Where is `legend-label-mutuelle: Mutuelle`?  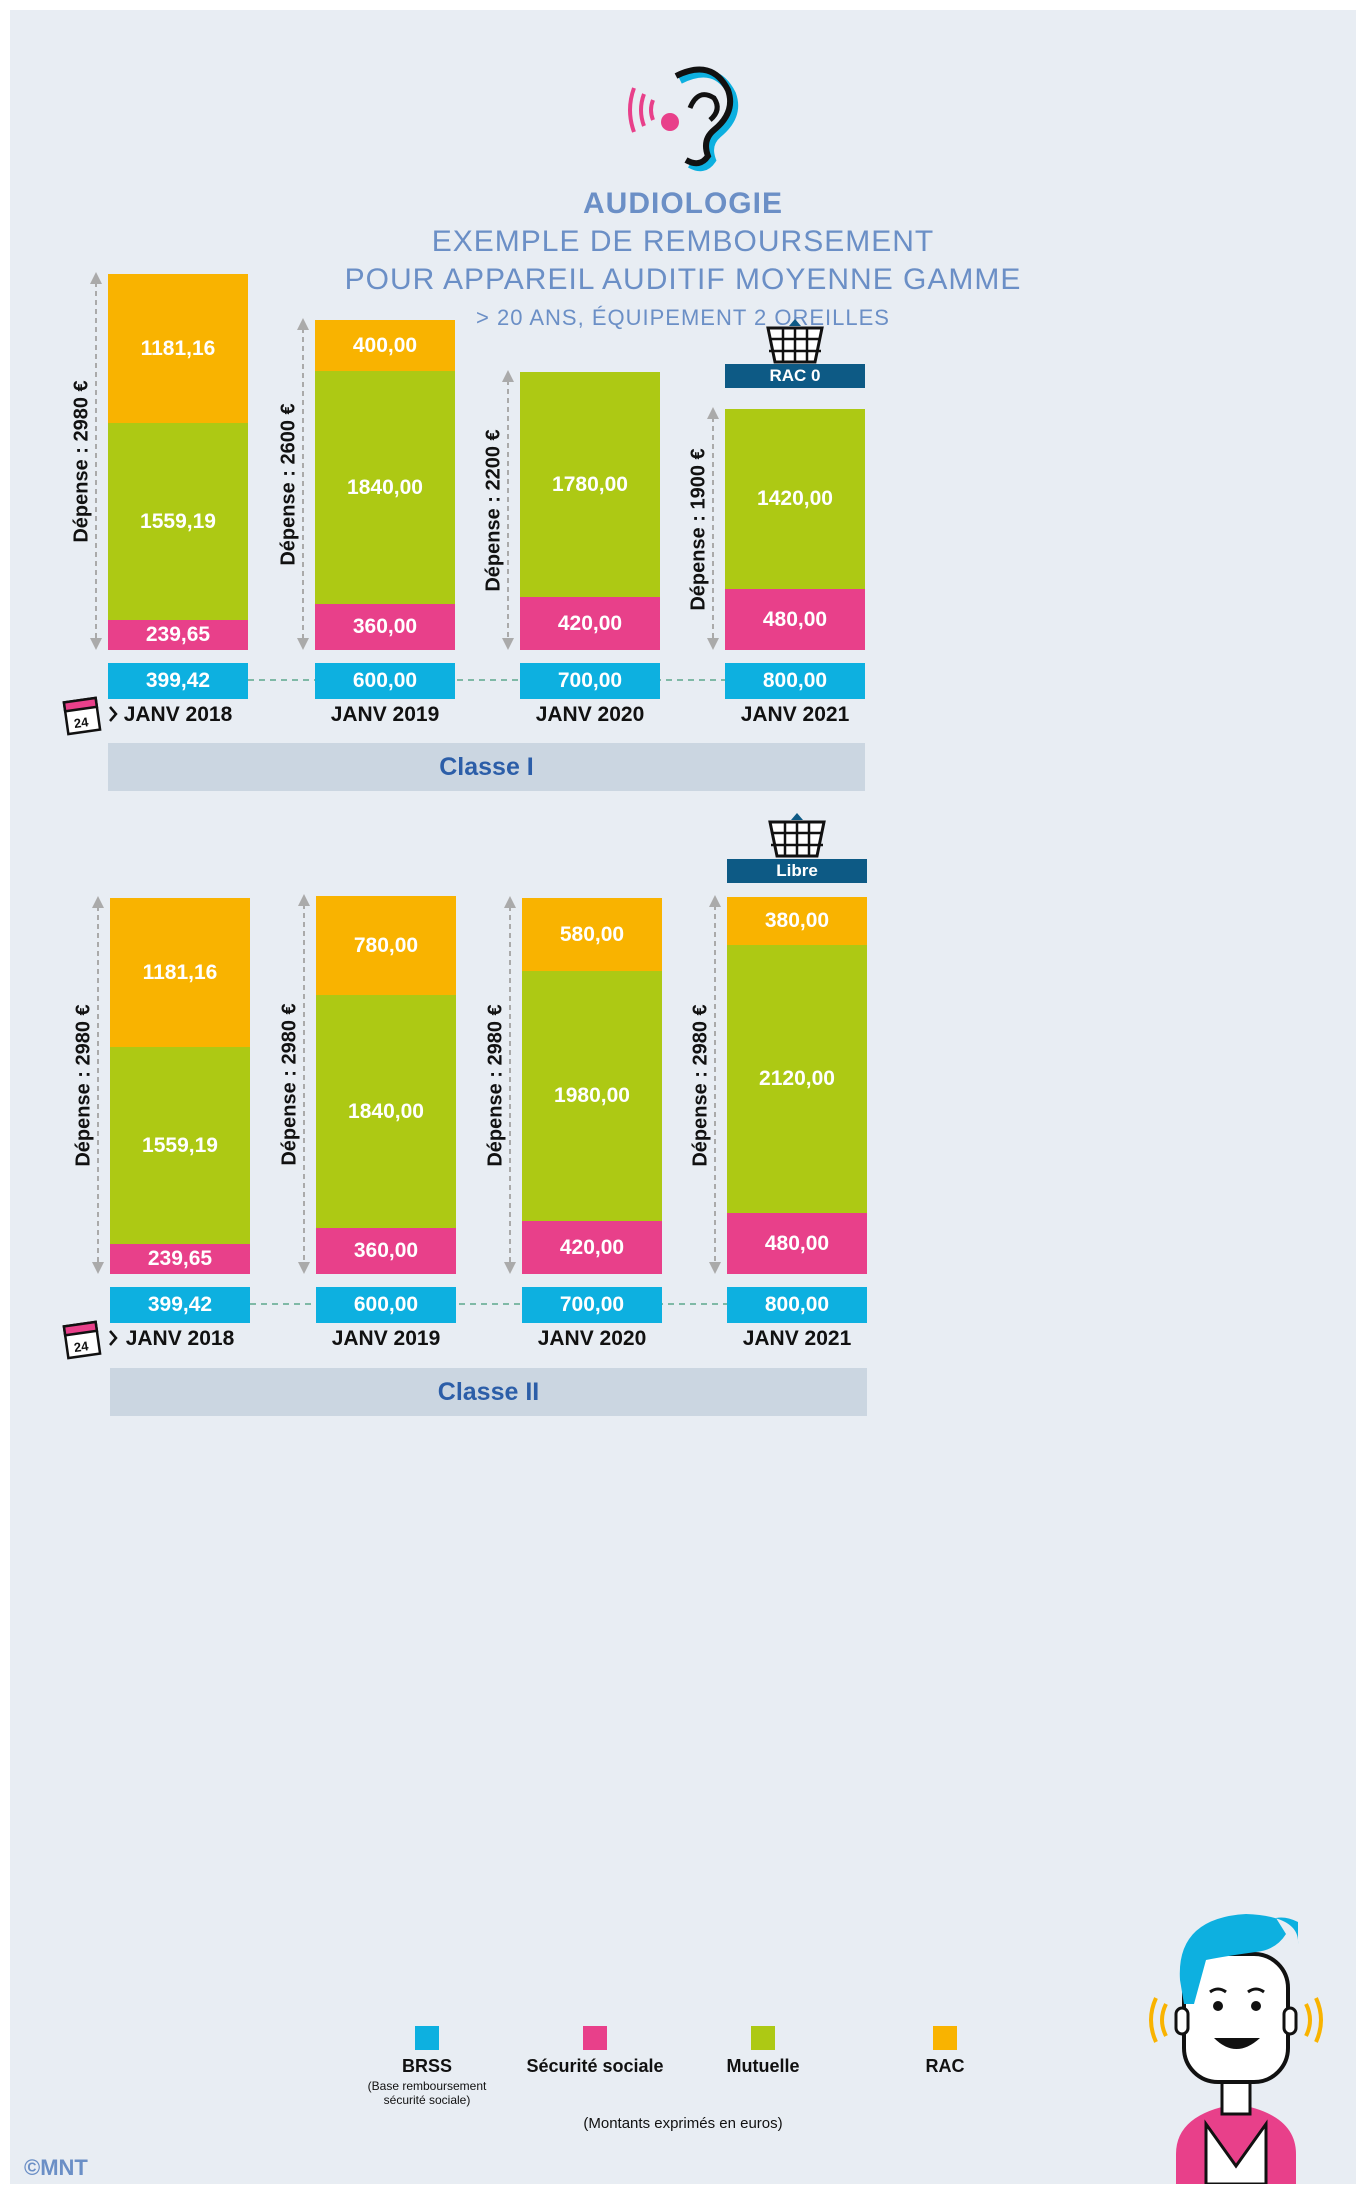
legend-label-mutuelle: Mutuelle is located at coordinates (763, 2066).